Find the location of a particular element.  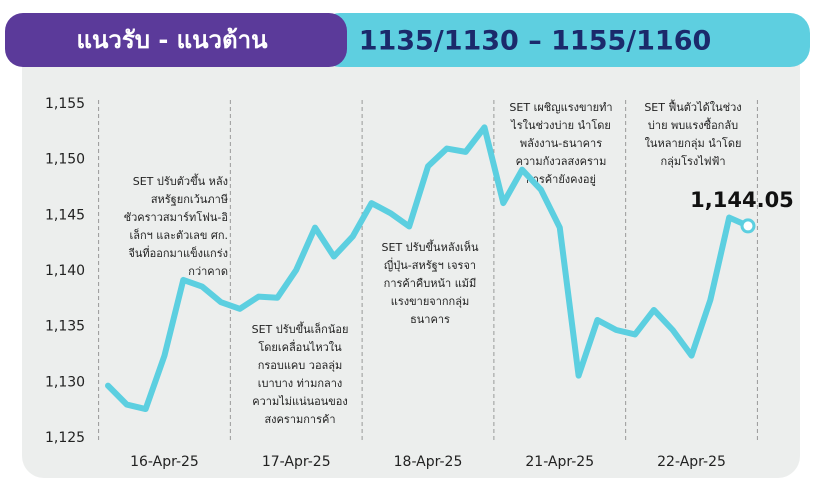

annotation: แรงขายจากกลุ่ม is located at coordinates (430, 301).